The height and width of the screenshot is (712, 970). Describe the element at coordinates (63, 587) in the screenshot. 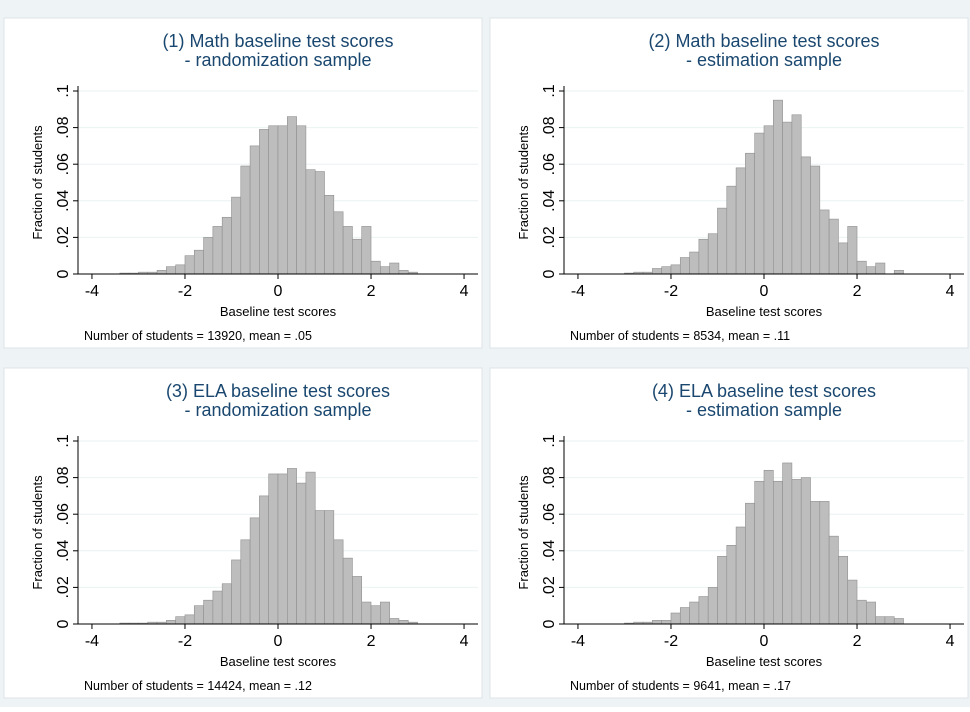

I see `y-tick-label: .02` at that location.